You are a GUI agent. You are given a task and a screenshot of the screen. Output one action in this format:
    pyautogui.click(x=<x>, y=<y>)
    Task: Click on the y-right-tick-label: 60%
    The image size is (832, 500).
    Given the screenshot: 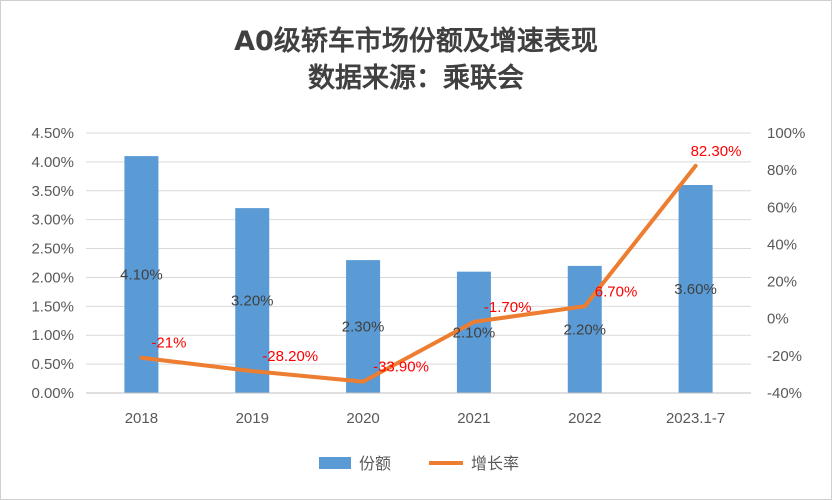 What is the action you would take?
    pyautogui.click(x=782, y=207)
    